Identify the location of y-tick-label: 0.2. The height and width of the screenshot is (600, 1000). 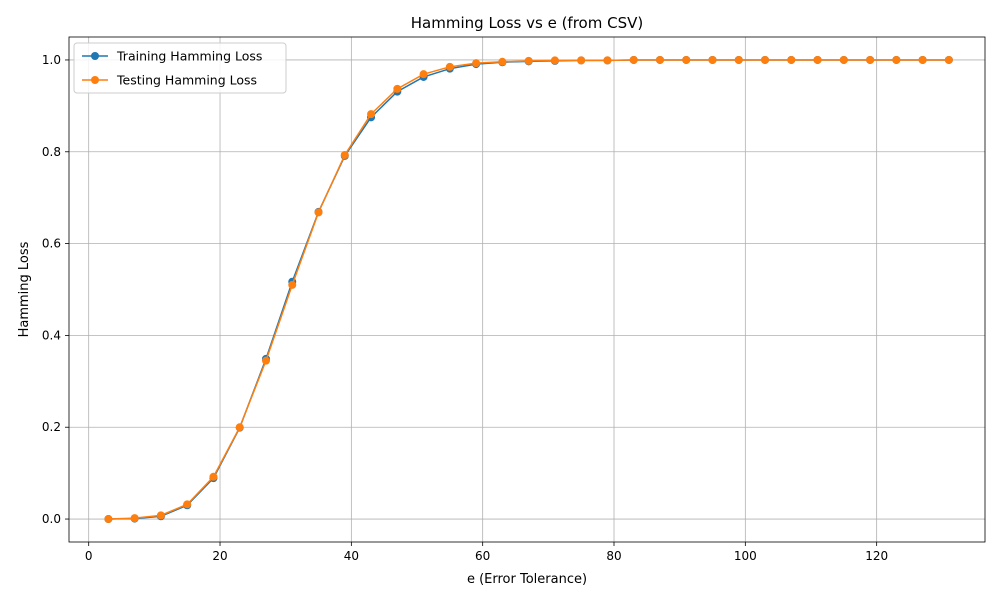
(51, 427).